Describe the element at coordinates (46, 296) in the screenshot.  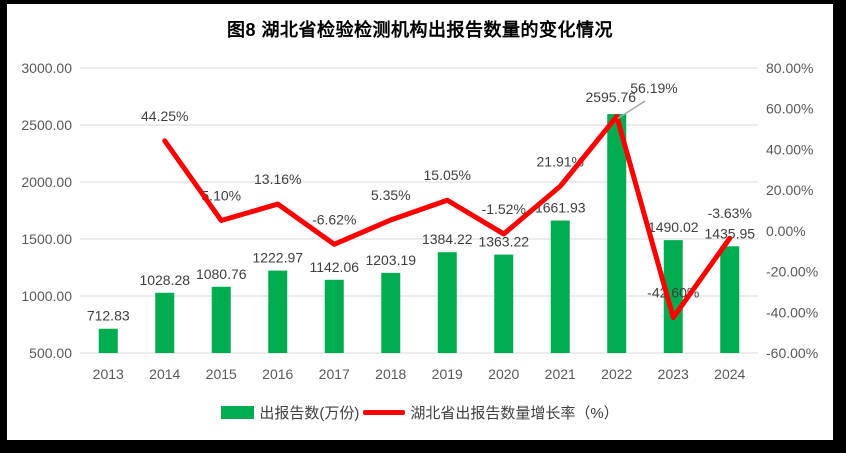
I see `left-axis-tick: 1000.00` at that location.